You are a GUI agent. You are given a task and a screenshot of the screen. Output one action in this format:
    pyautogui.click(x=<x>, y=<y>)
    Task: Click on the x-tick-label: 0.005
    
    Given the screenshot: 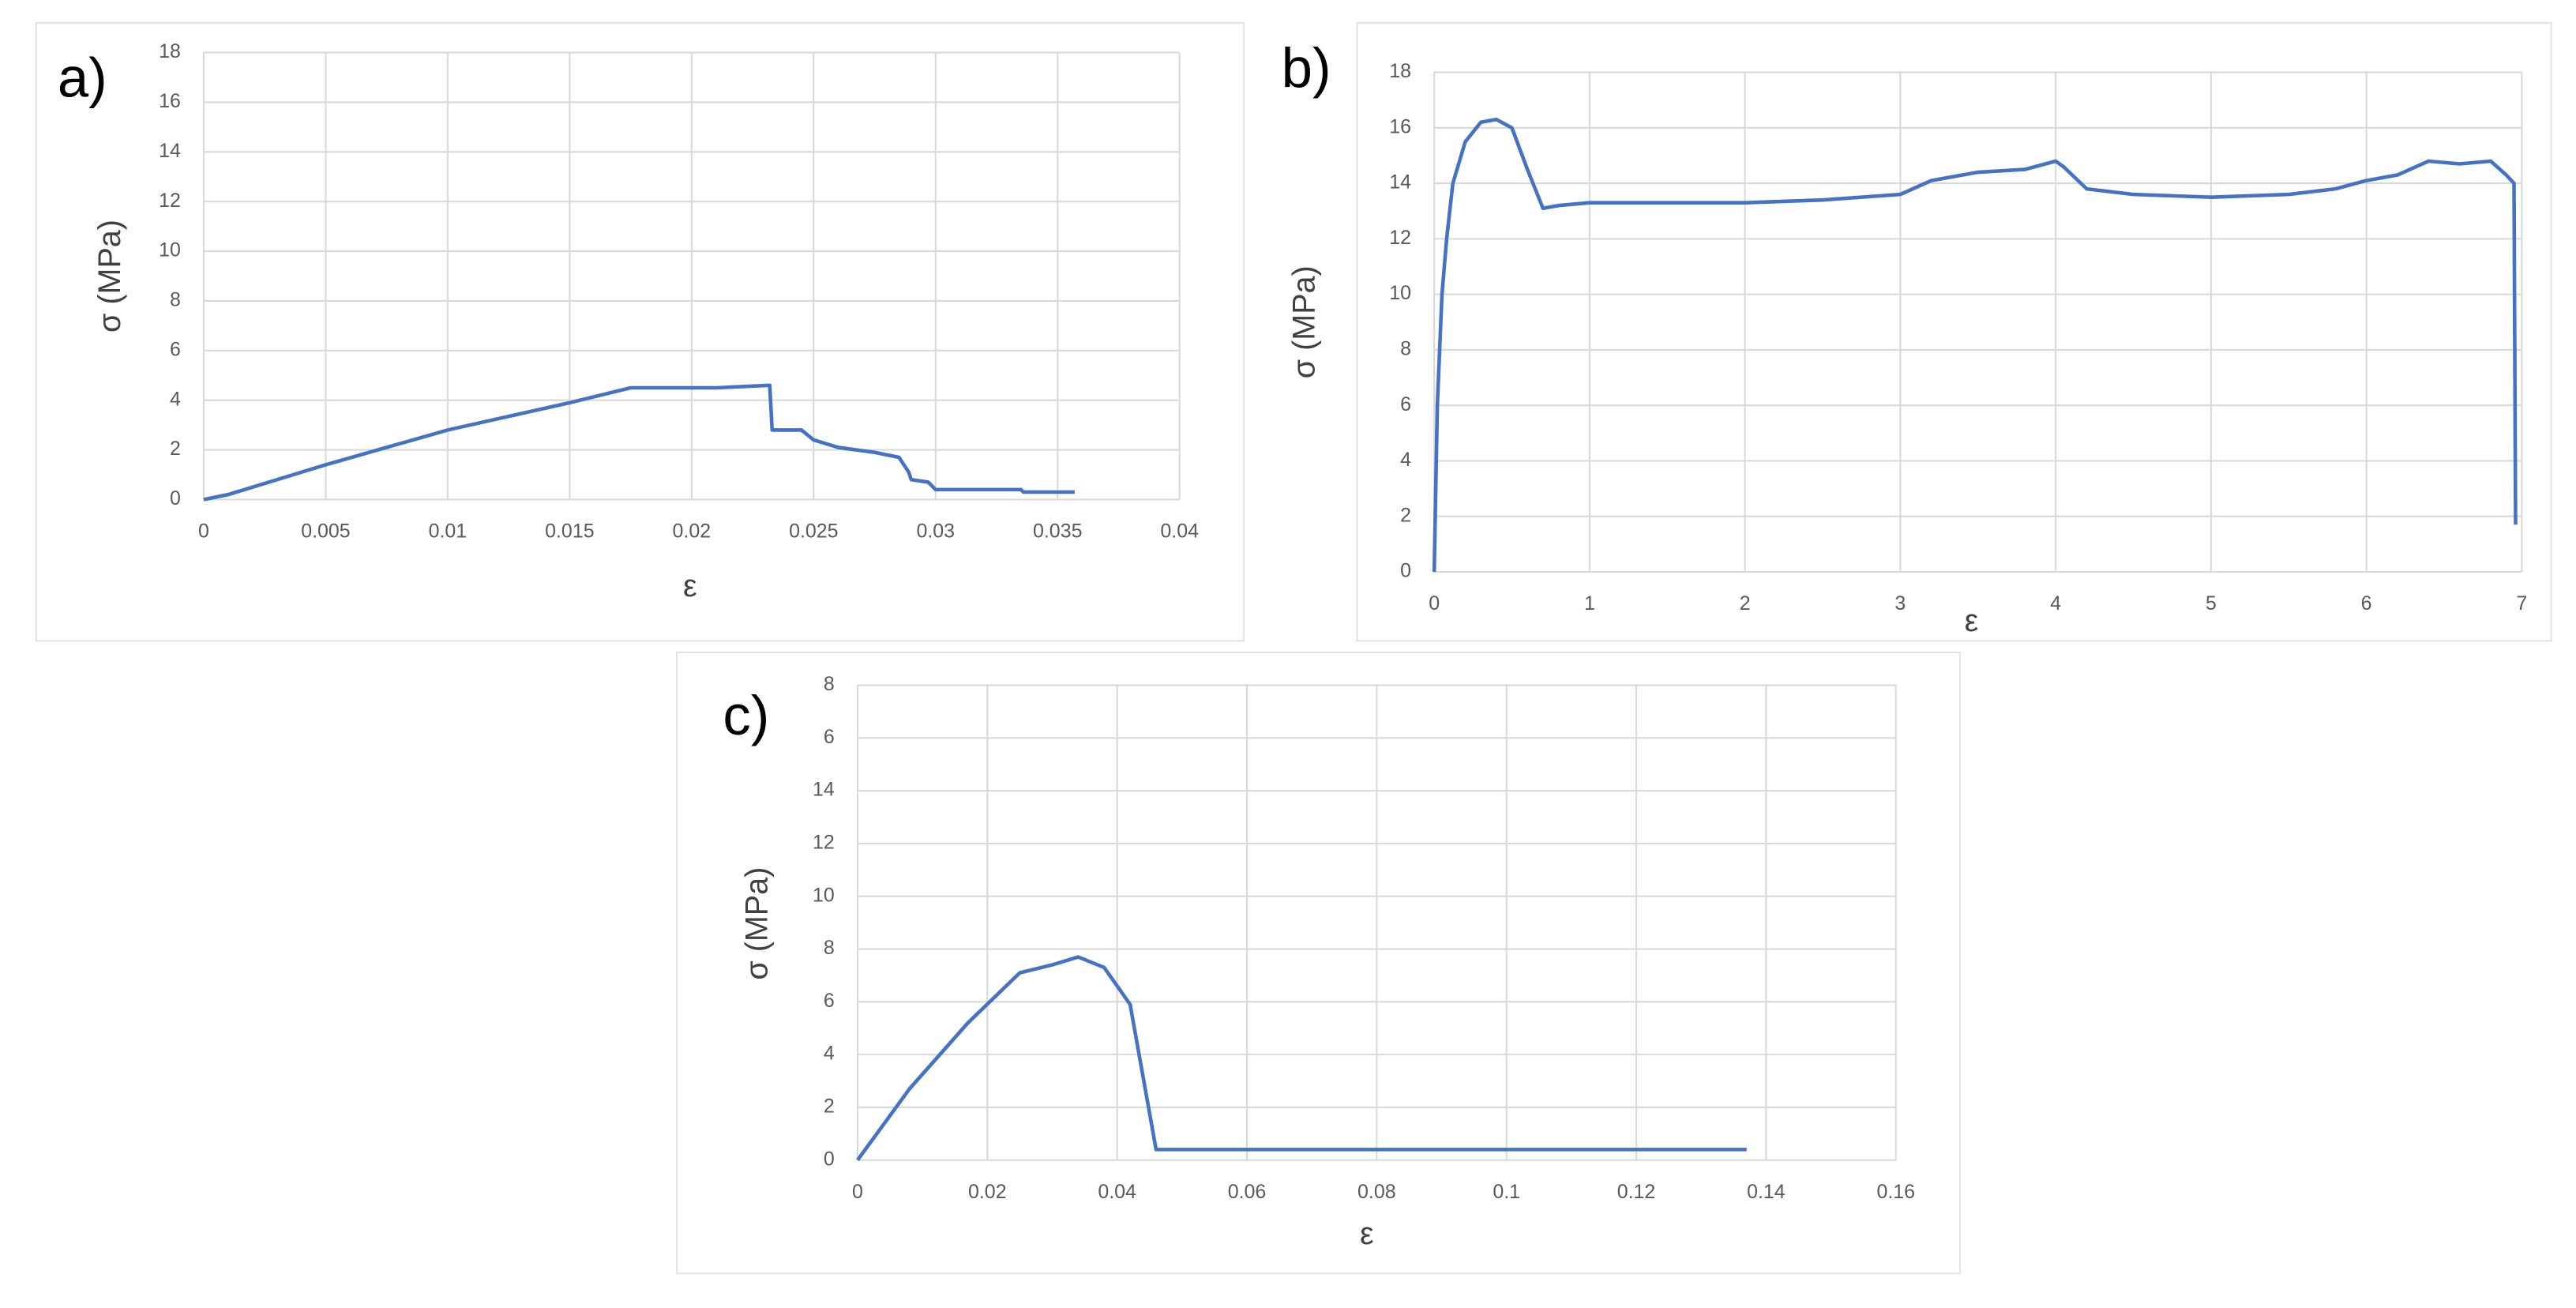 What is the action you would take?
    pyautogui.click(x=325, y=532)
    